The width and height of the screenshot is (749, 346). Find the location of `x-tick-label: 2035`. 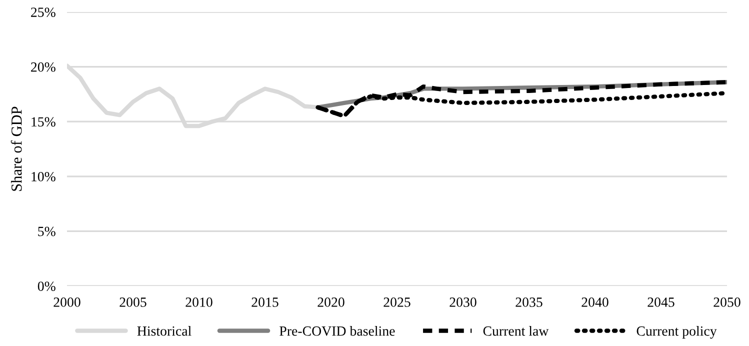

x-tick-label: 2035 is located at coordinates (529, 302).